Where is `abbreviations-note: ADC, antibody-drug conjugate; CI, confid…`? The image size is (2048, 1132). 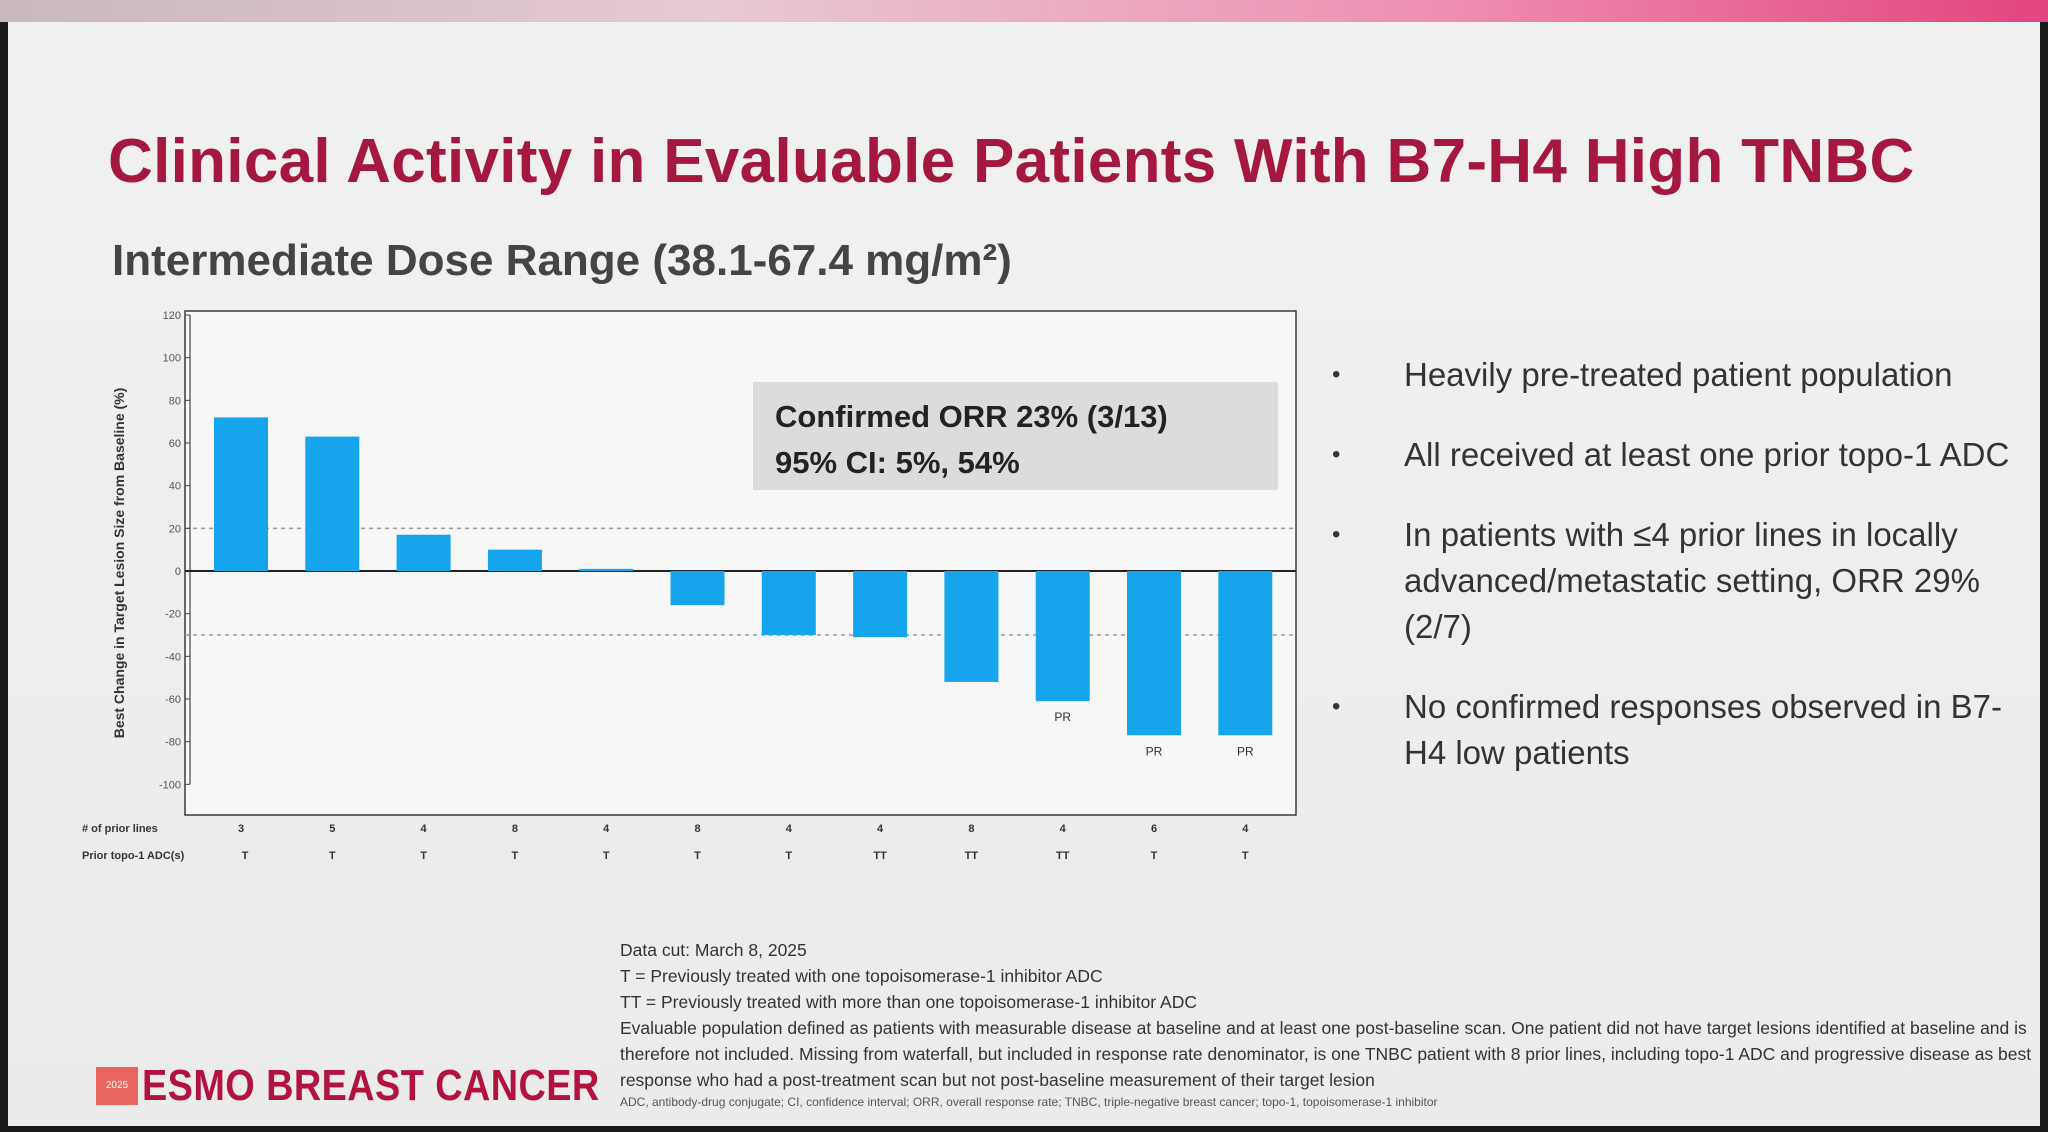 abbreviations-note: ADC, antibody-drug conjugate; CI, confid… is located at coordinates (1029, 1102).